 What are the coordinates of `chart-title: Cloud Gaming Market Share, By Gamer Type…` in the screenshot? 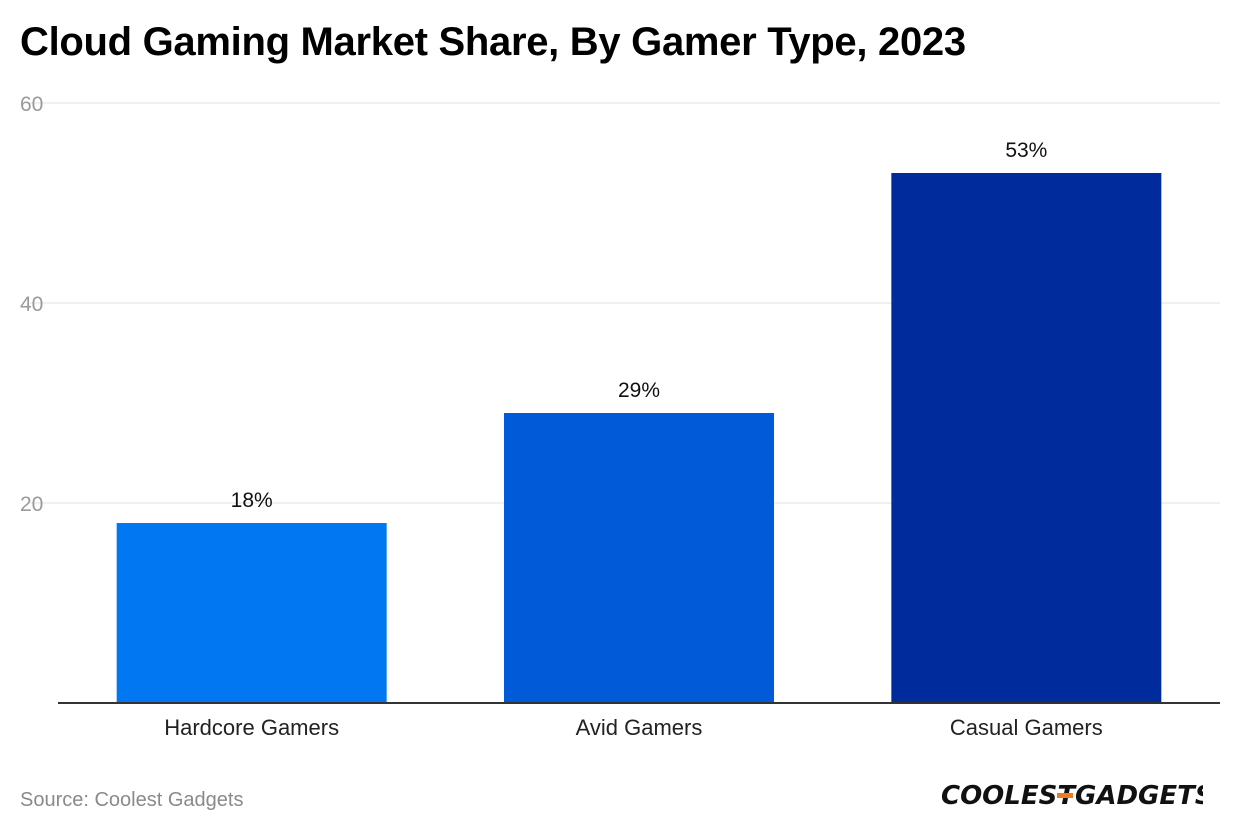 It's located at (493, 42).